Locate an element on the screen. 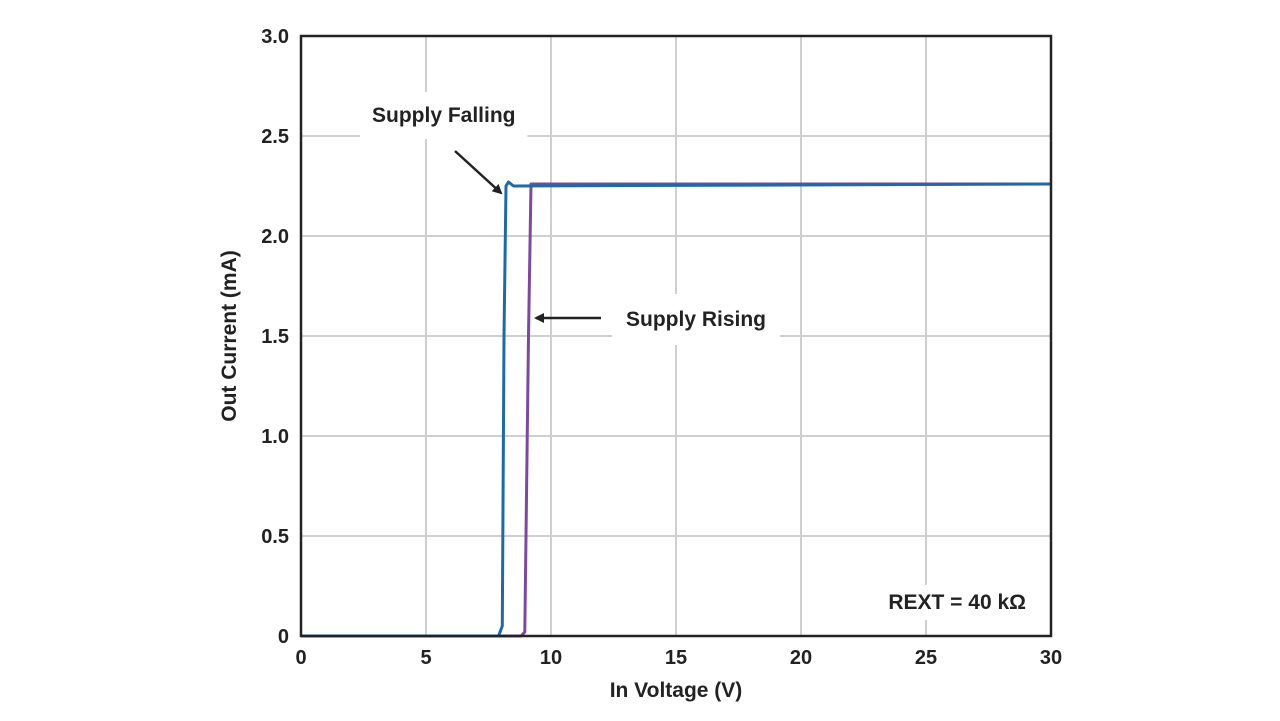 The image size is (1280, 721). y-tick-label: 0.5 is located at coordinates (275, 537).